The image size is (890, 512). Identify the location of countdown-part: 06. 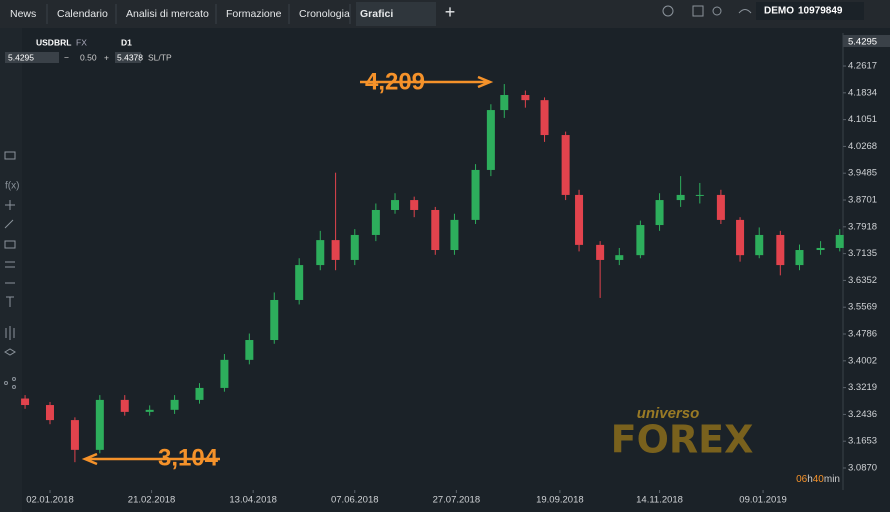
(802, 479).